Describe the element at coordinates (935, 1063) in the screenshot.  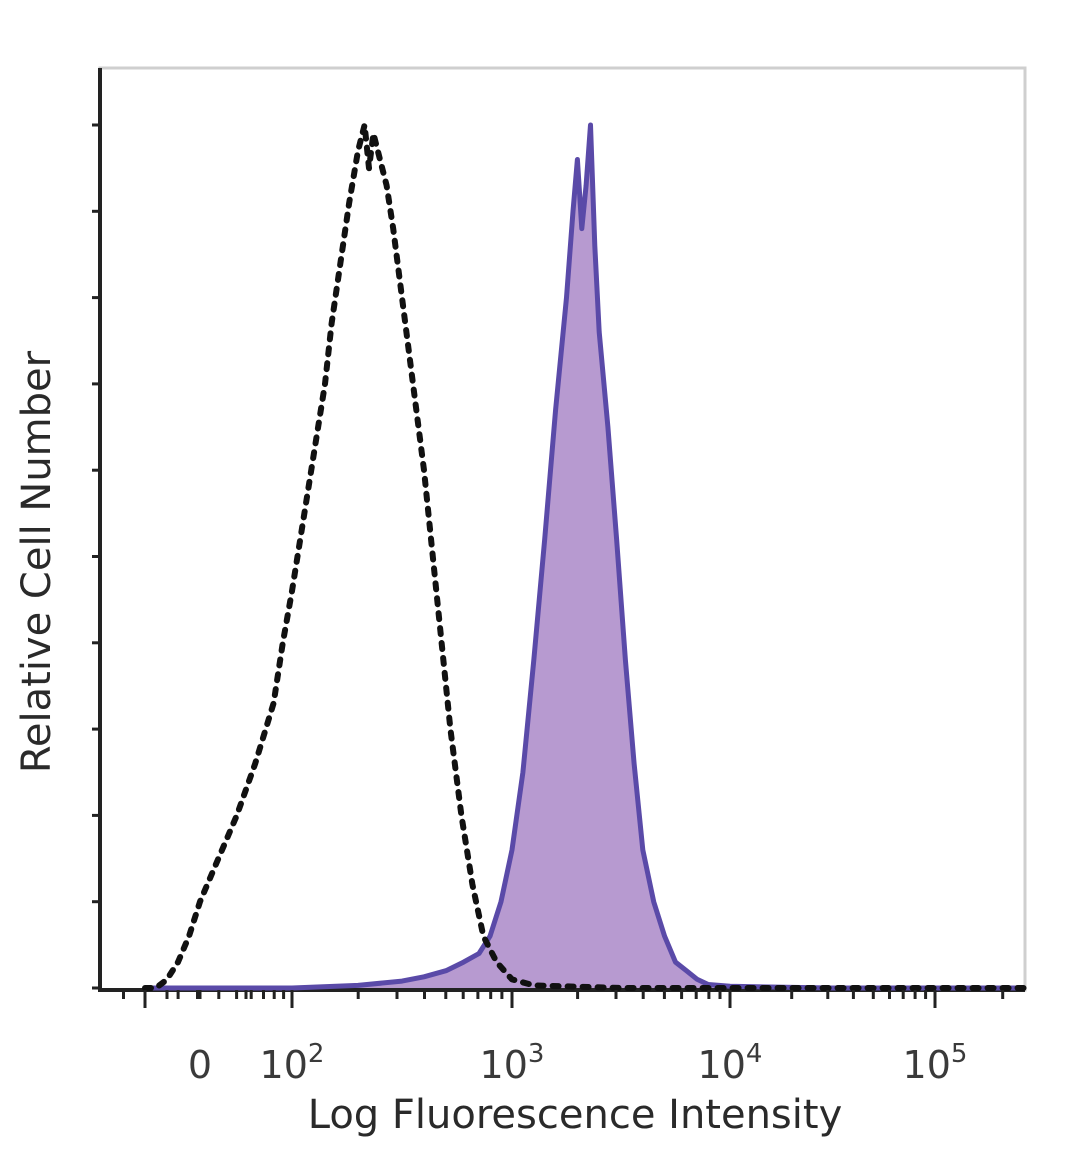
I see `x-tick-label: 105` at that location.